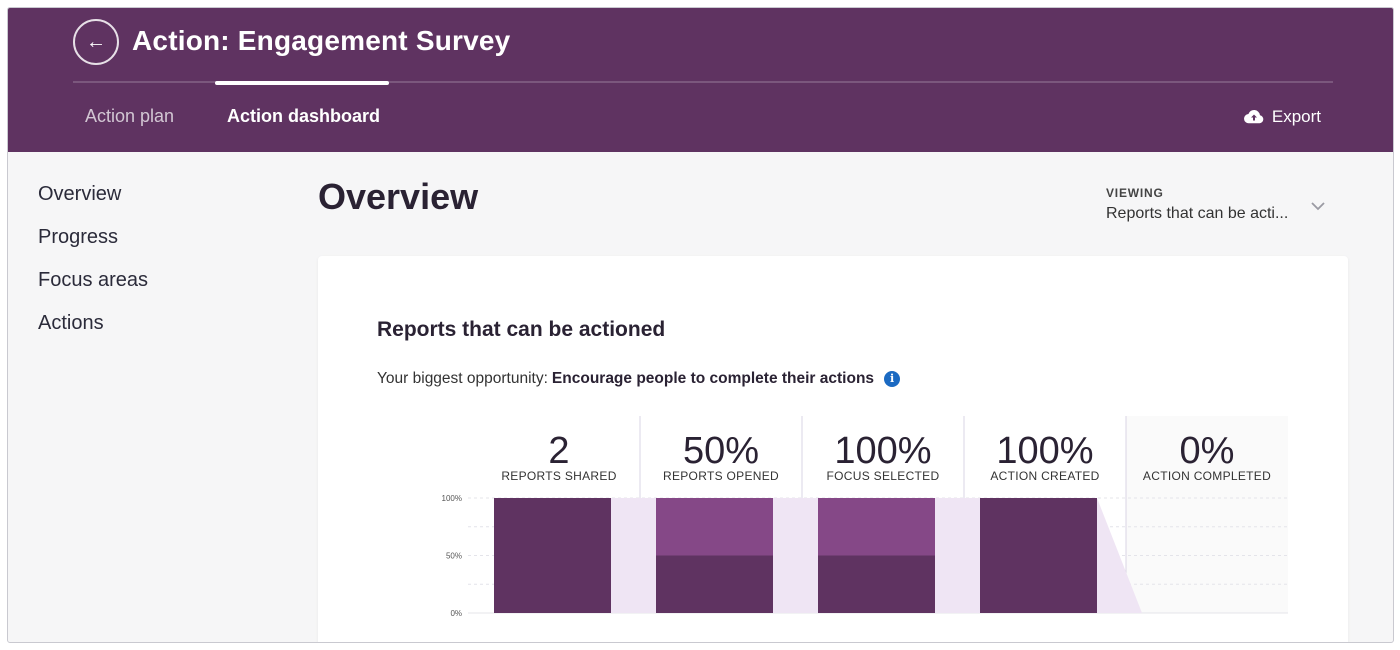  I want to click on back-button: ←, so click(96, 42).